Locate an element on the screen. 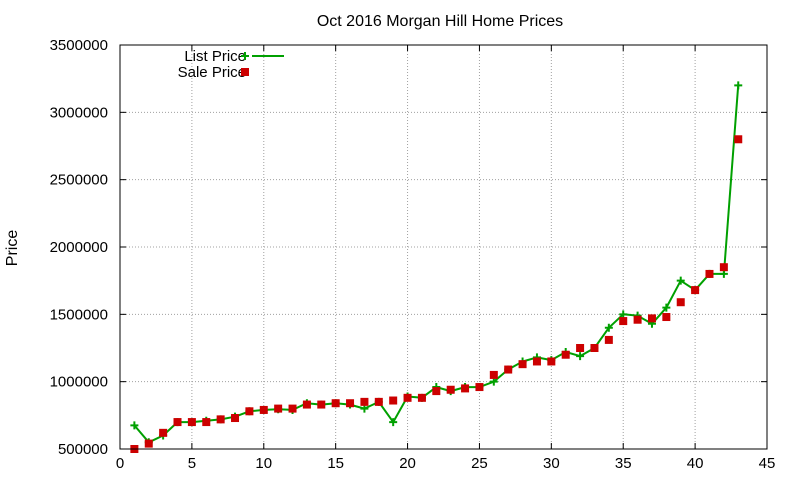 The height and width of the screenshot is (480, 800). legend-label-list-price: List Price is located at coordinates (215, 56).